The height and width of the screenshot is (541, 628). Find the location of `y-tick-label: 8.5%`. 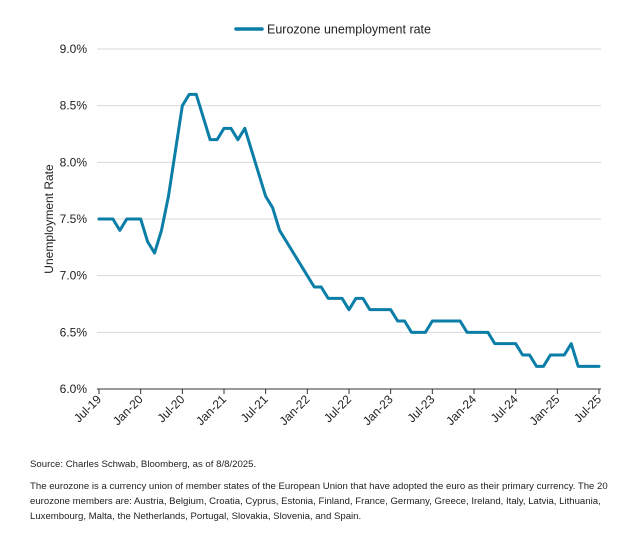

y-tick-label: 8.5% is located at coordinates (74, 106).